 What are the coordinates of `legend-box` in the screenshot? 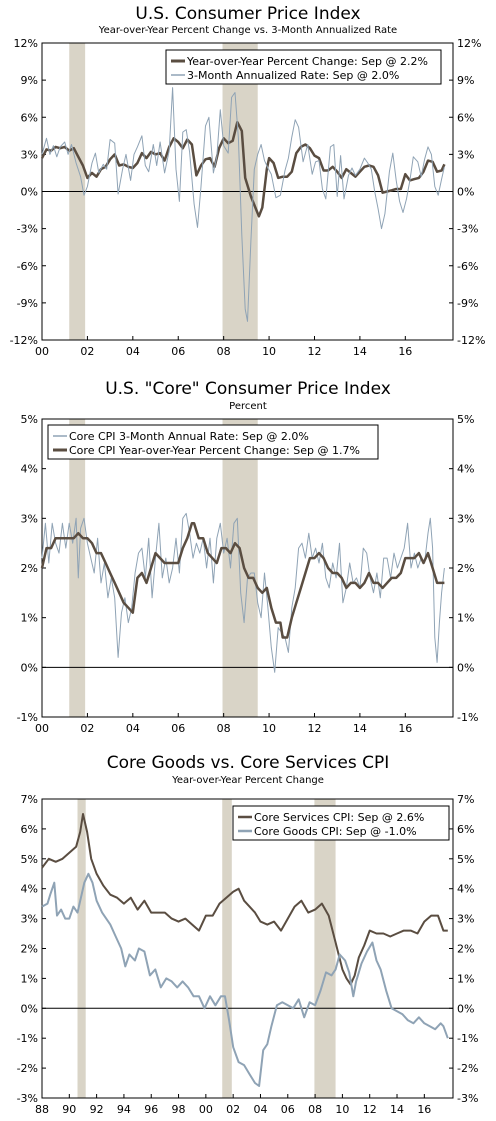 It's located at (341, 823).